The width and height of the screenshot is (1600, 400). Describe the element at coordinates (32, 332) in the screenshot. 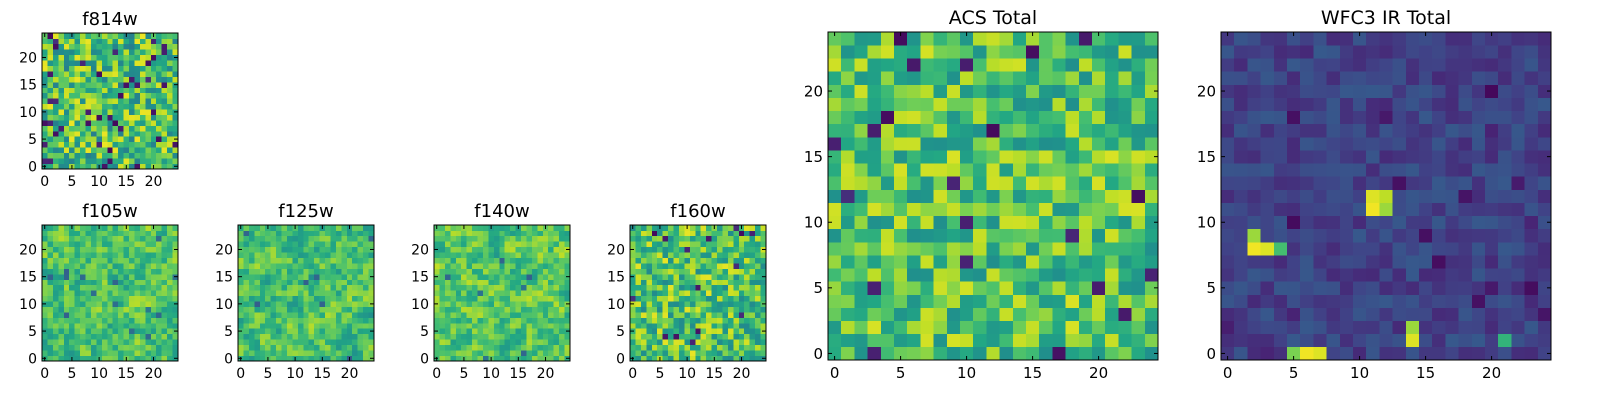

I see `y-tick-label: 5` at that location.